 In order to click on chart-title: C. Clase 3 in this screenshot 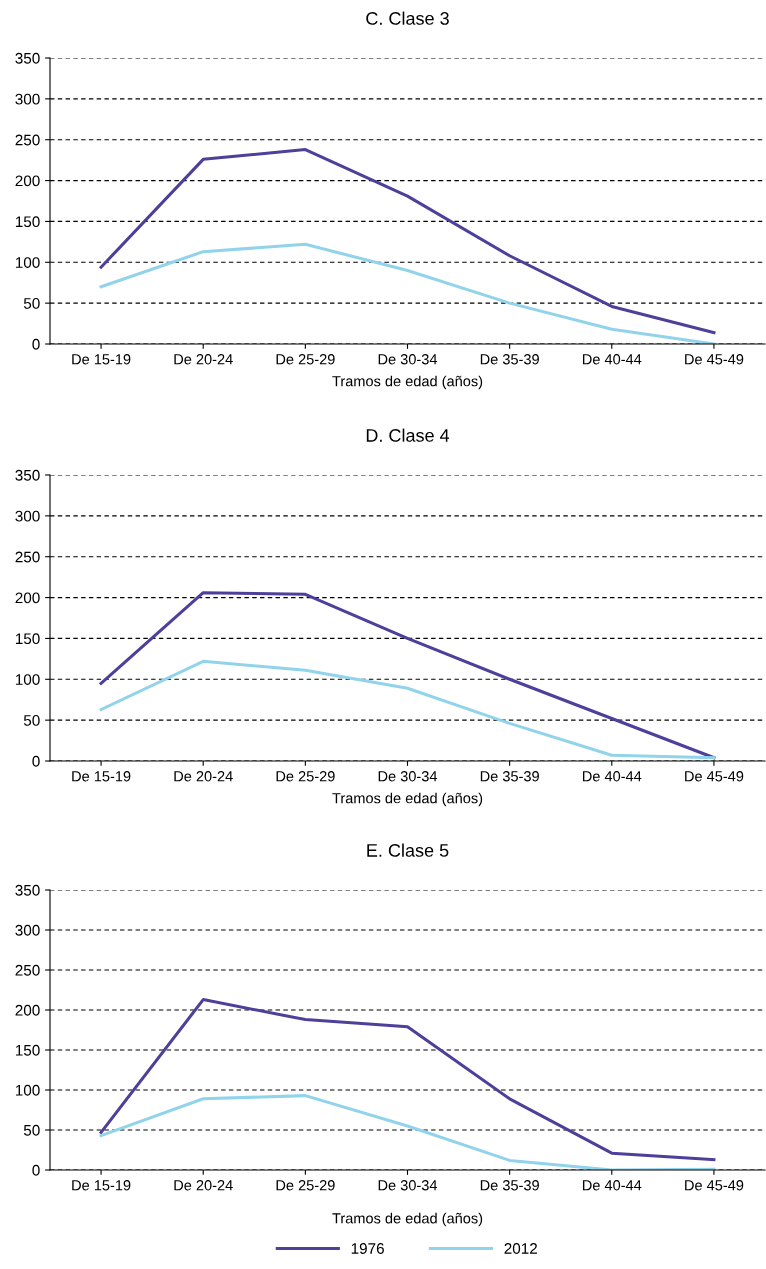, I will do `click(407, 18)`.